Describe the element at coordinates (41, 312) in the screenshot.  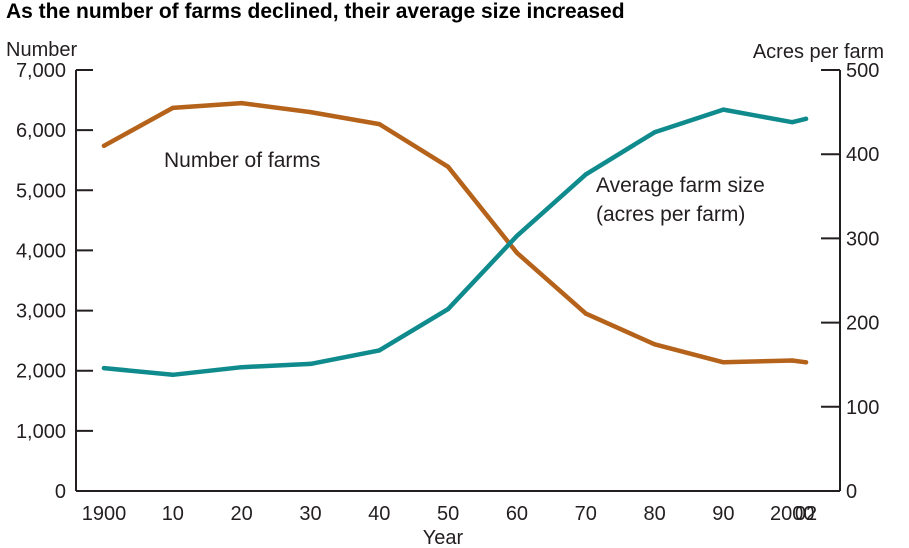
I see `left-tick-label: 3,000` at that location.